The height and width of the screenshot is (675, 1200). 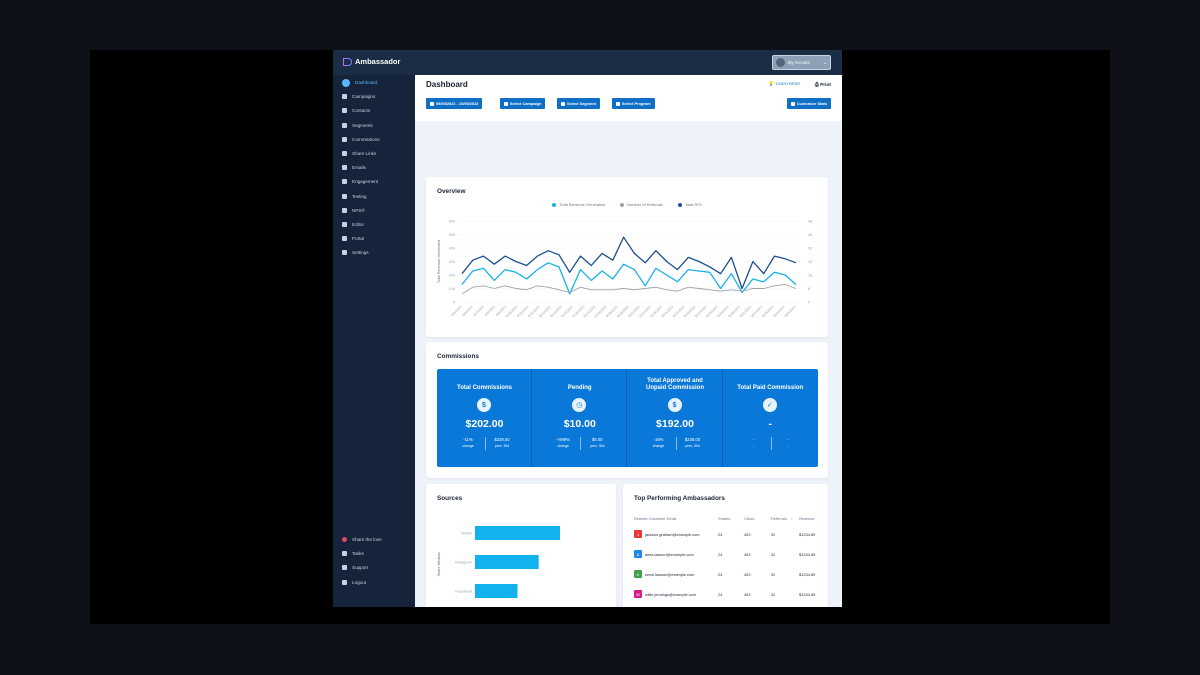 What do you see at coordinates (468, 439) in the screenshot?
I see `change-value: -11%` at bounding box center [468, 439].